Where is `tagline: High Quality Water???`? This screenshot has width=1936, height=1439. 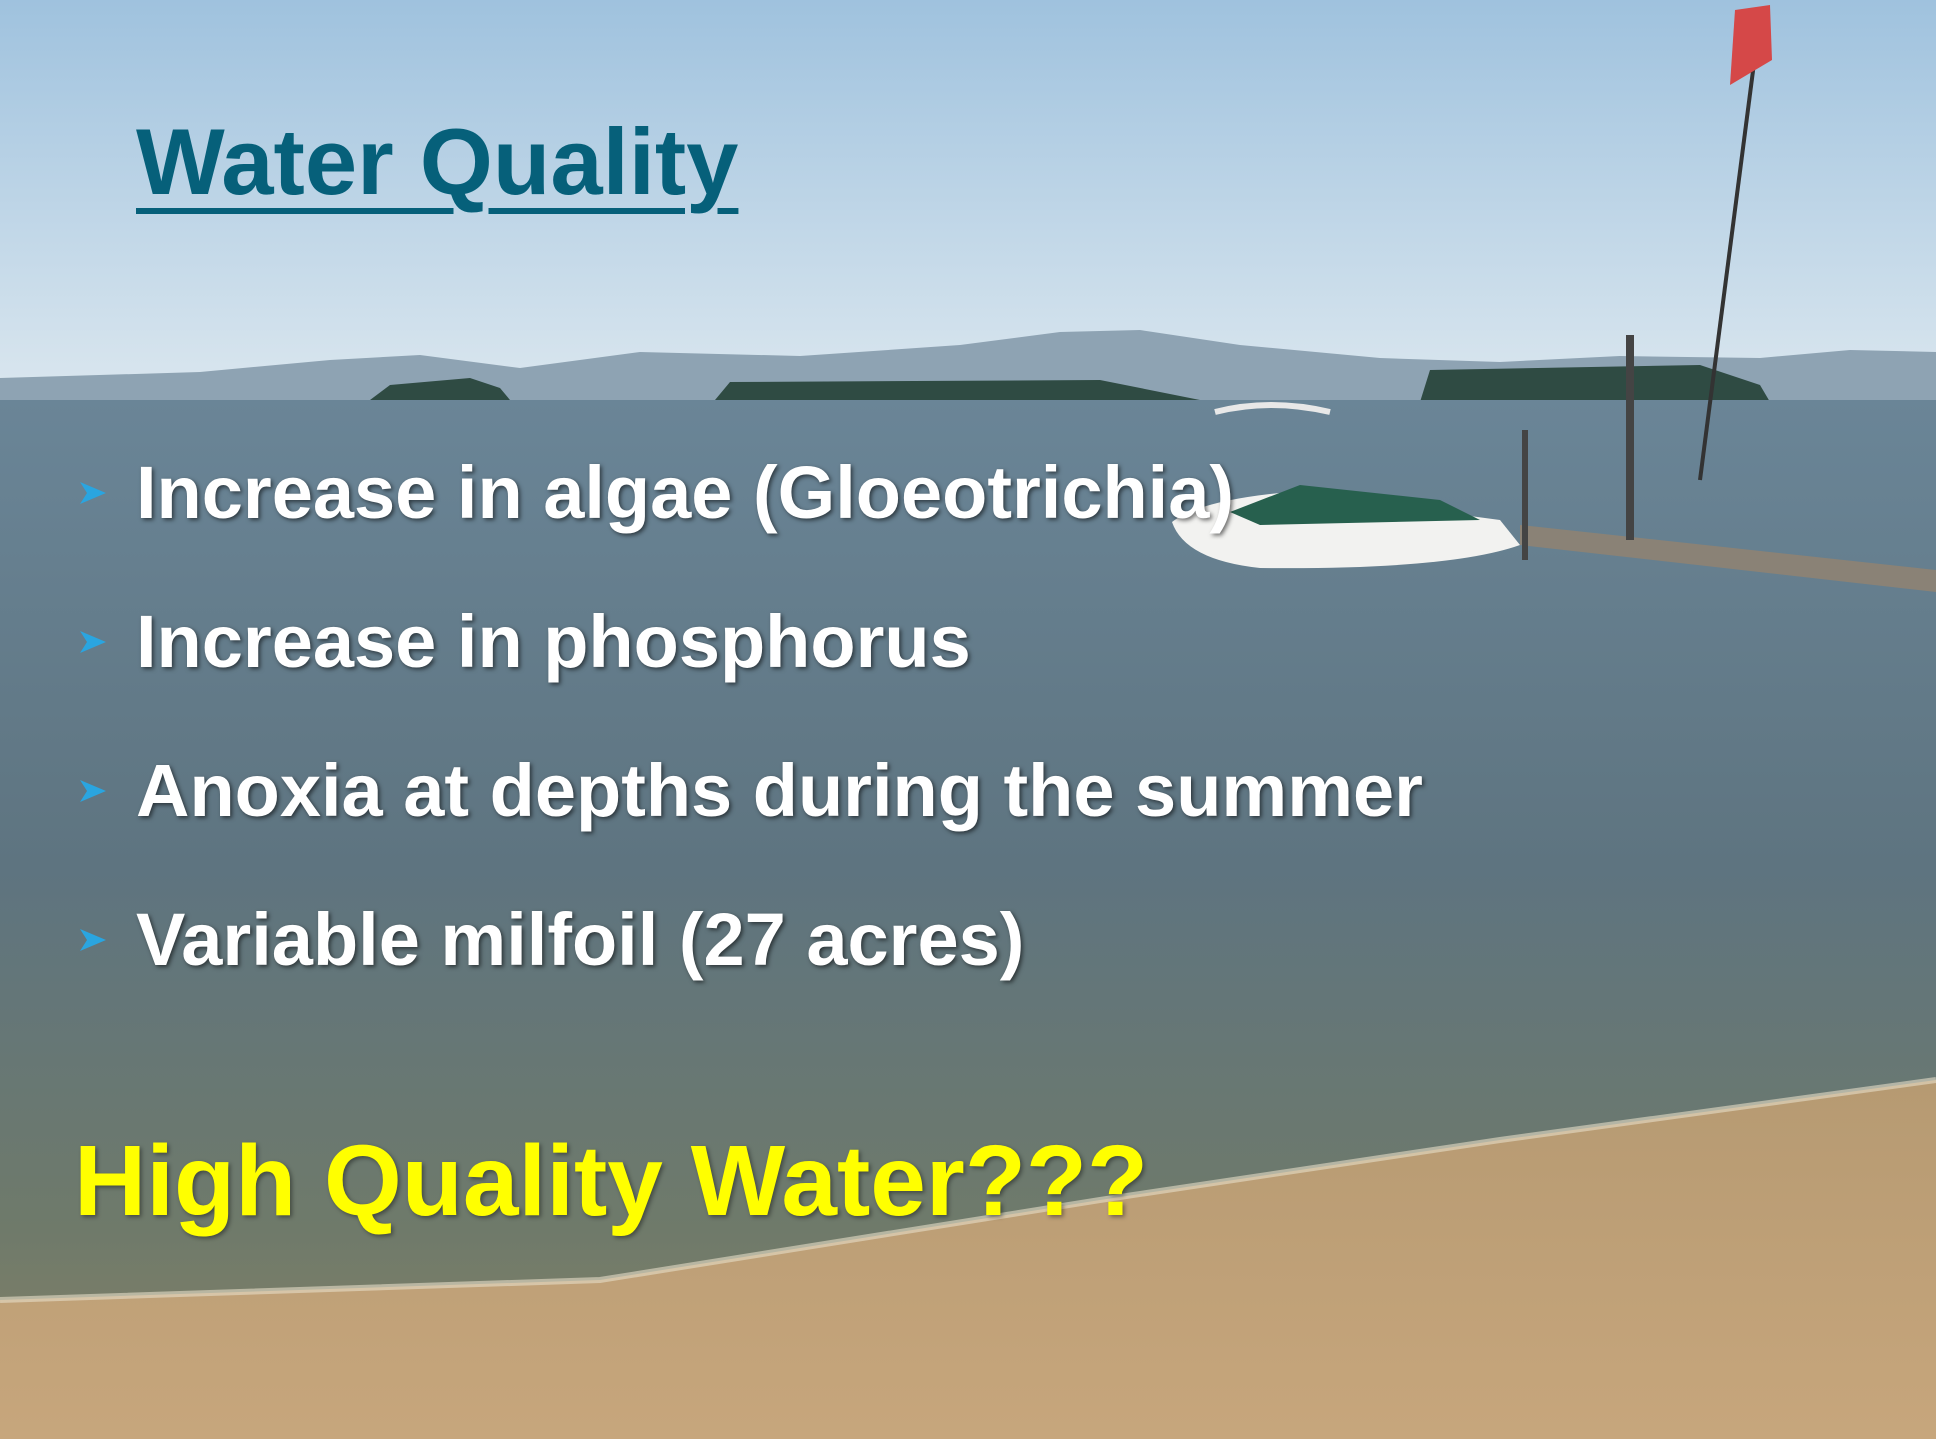
tagline: High Quality Water??? is located at coordinates (611, 1181).